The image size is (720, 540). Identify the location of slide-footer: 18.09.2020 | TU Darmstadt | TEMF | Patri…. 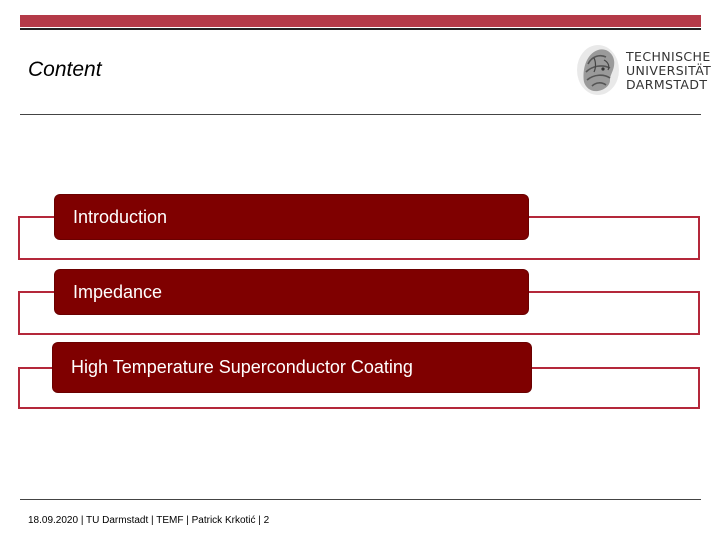
(149, 520).